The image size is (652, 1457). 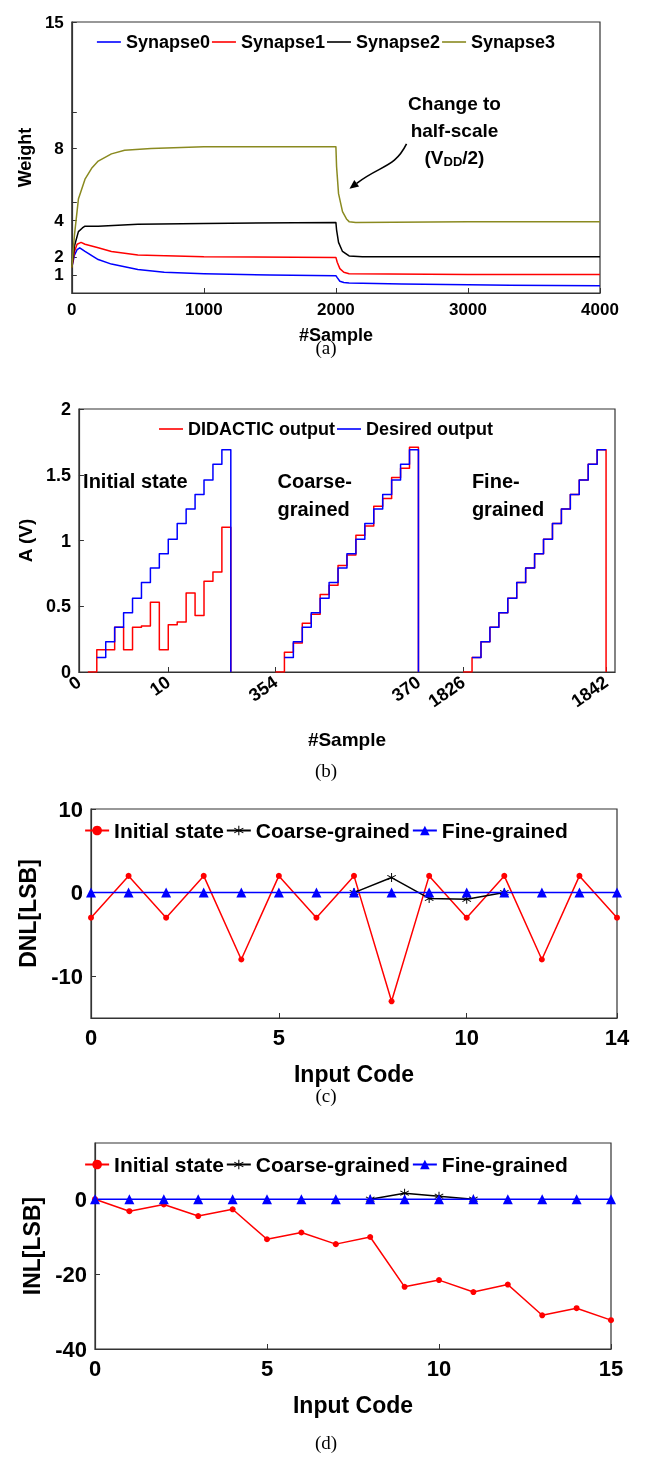 I want to click on legend-label: Synapse1, so click(x=283, y=42).